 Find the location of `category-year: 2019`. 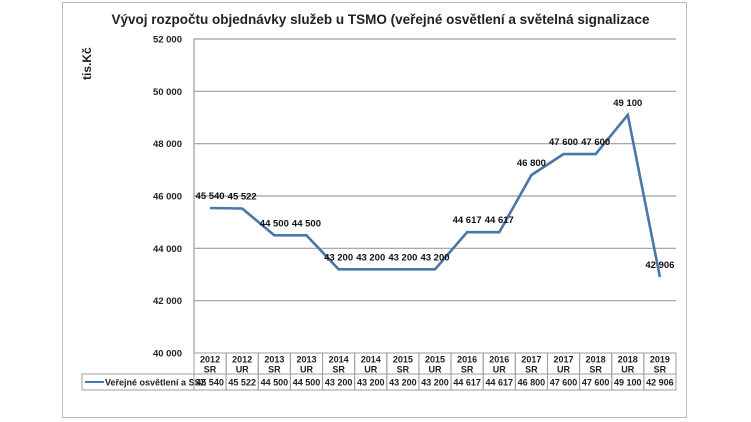

category-year: 2019 is located at coordinates (660, 360).